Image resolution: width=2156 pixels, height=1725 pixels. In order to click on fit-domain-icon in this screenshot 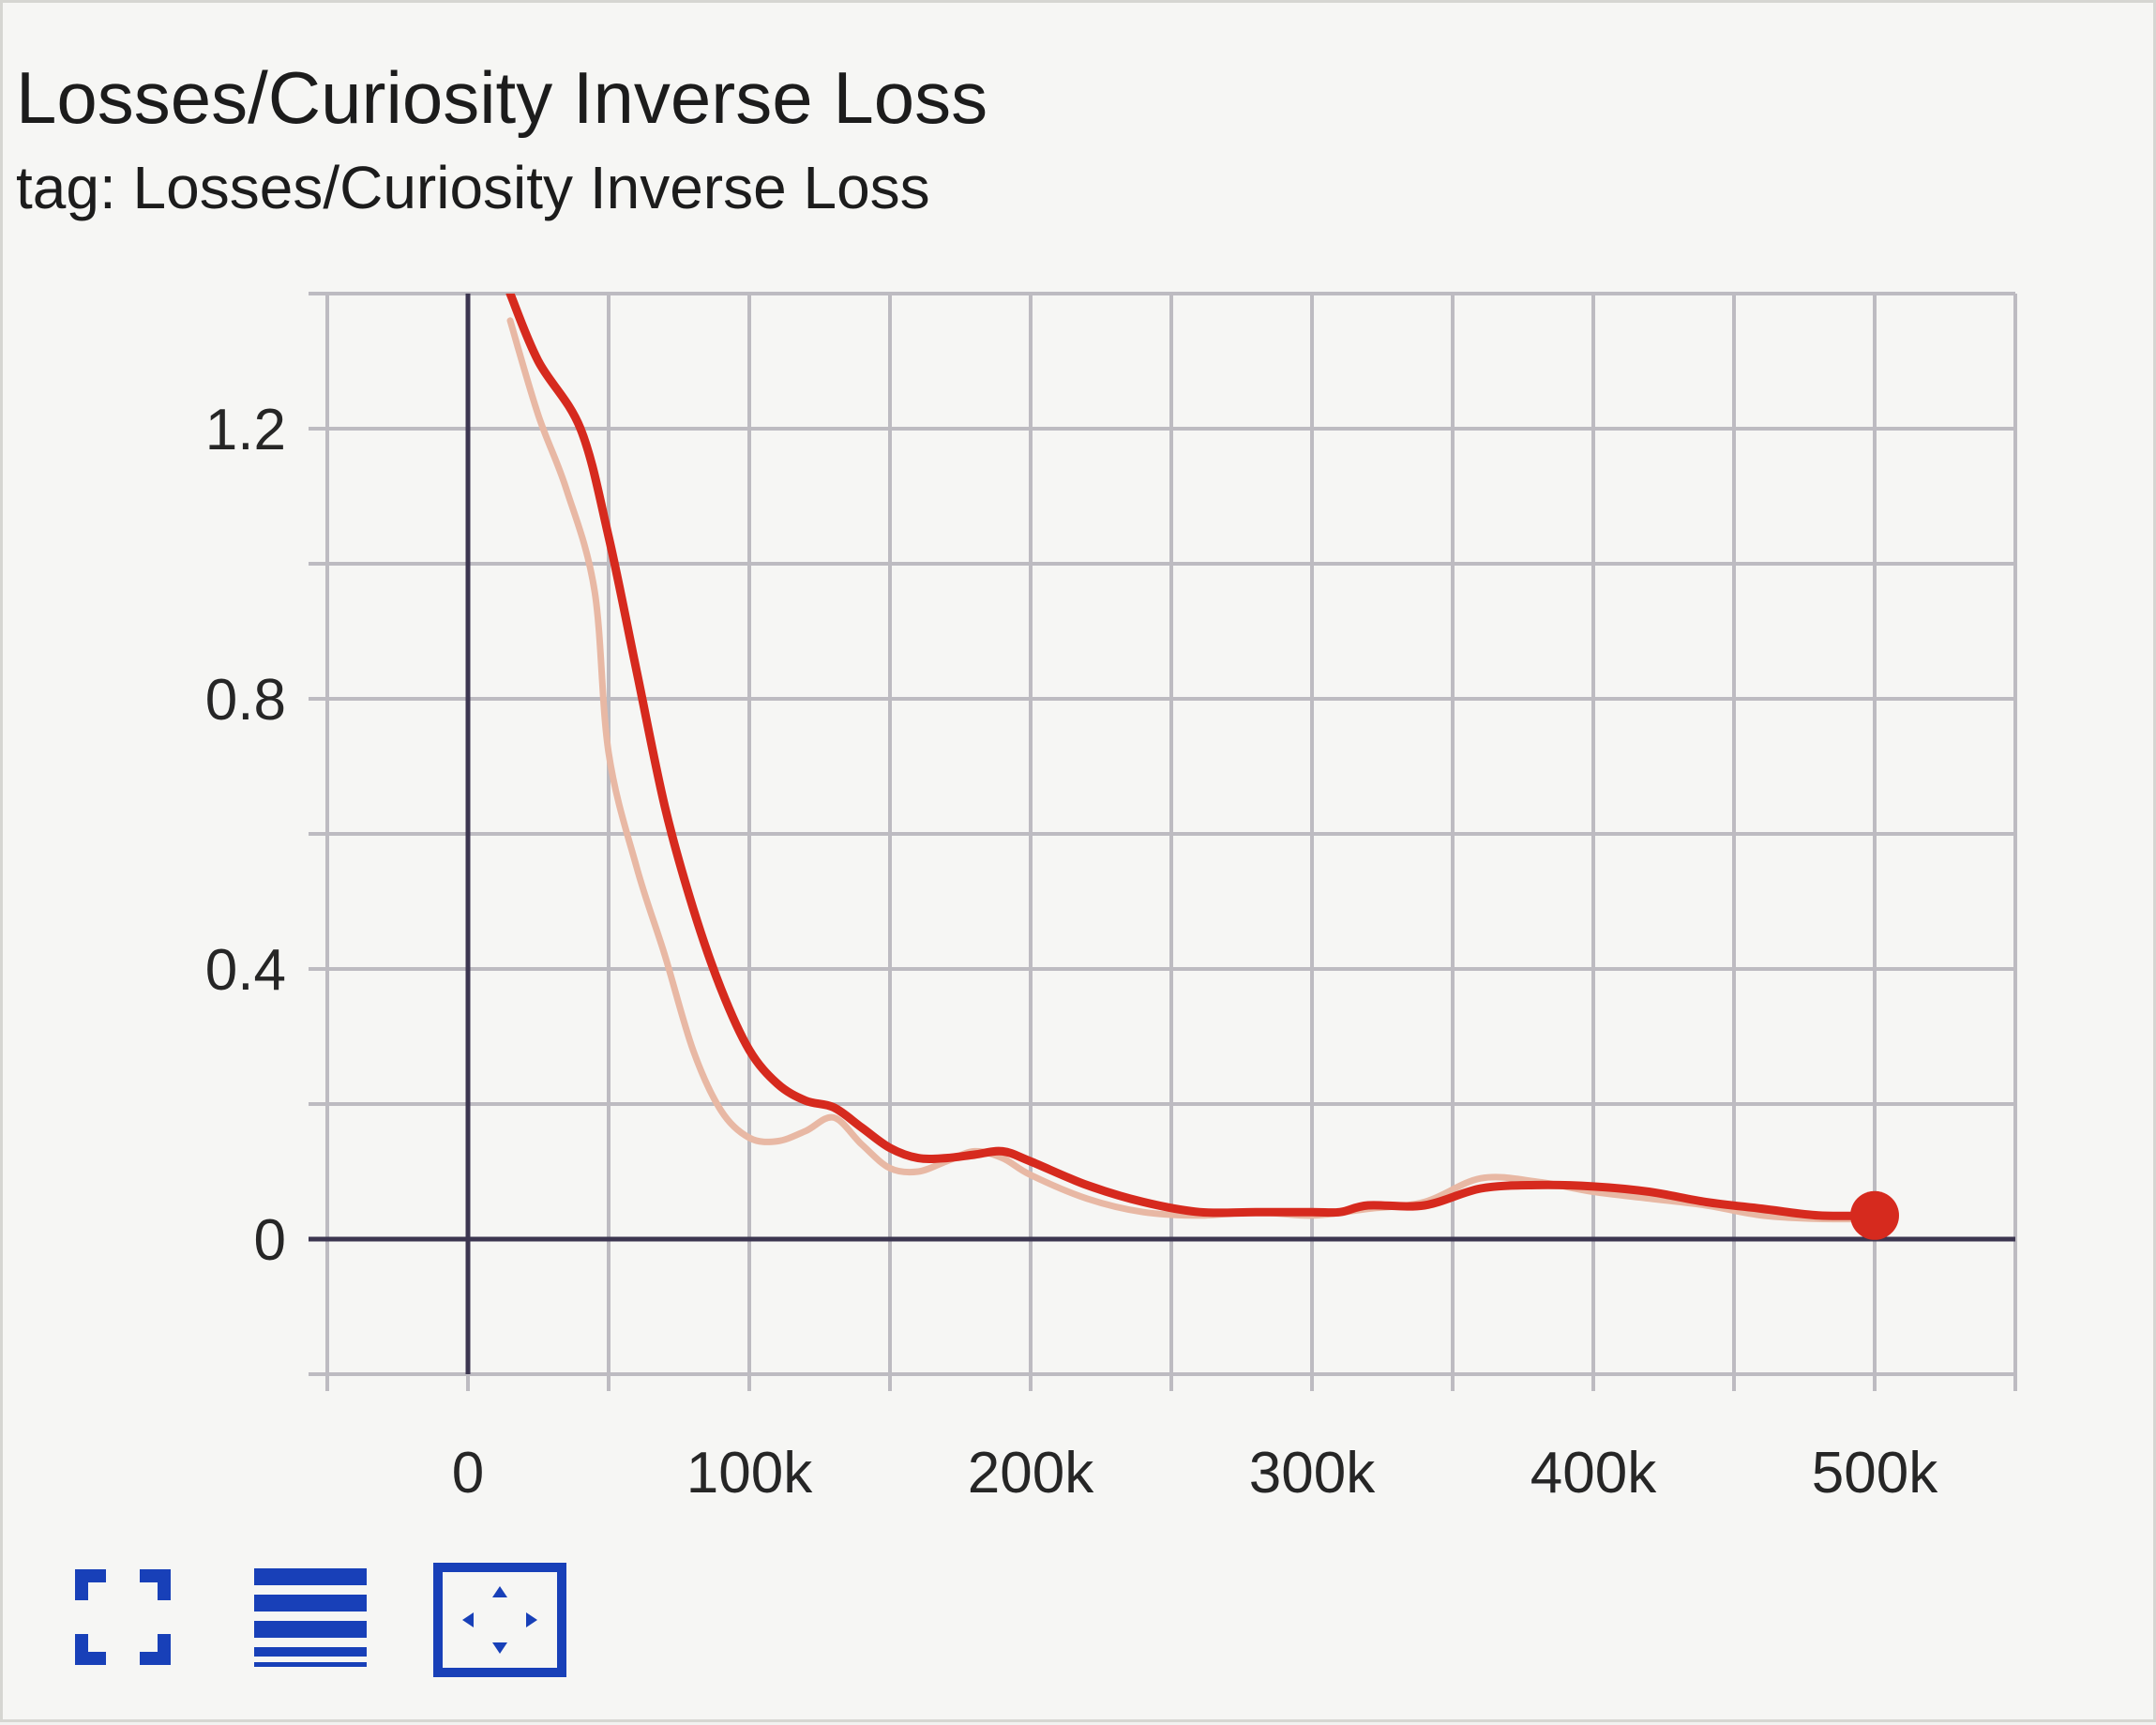, I will do `click(500, 1620)`.